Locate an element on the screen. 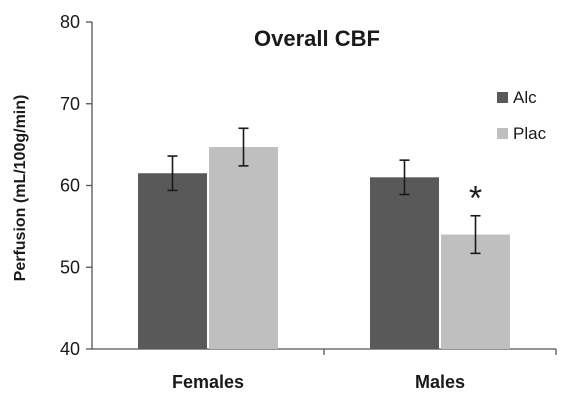  bar-alc-females is located at coordinates (172, 261).